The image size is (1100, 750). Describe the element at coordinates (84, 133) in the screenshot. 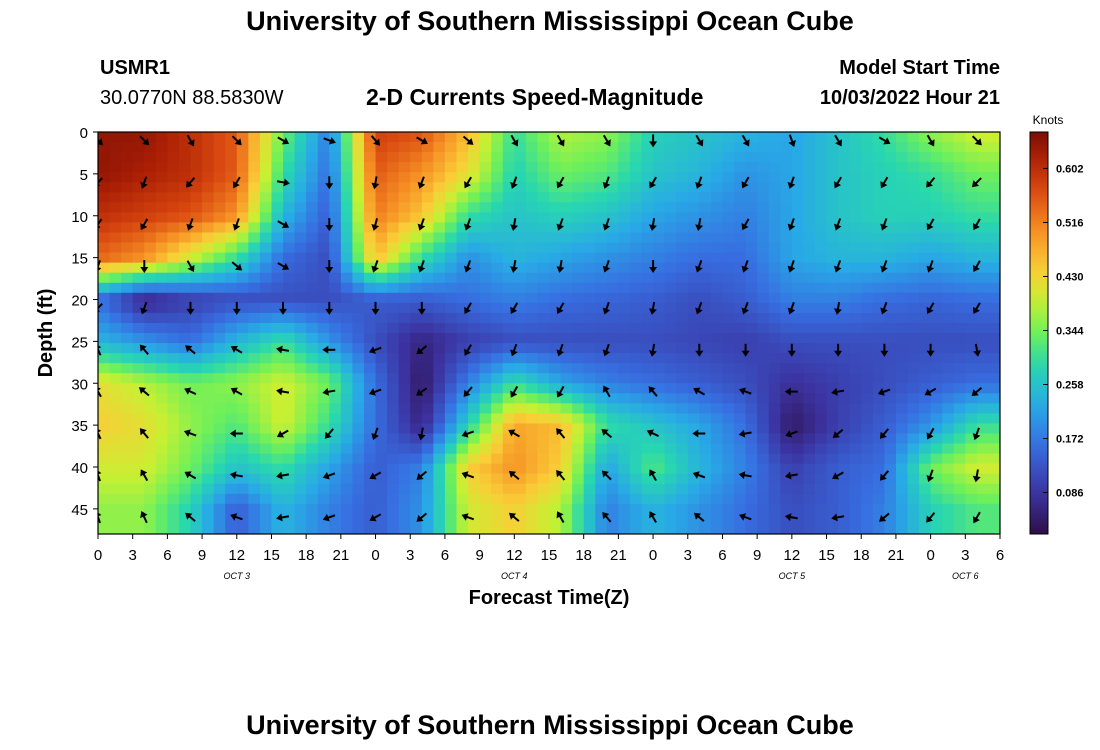

I see `y-tick-label: 0` at that location.